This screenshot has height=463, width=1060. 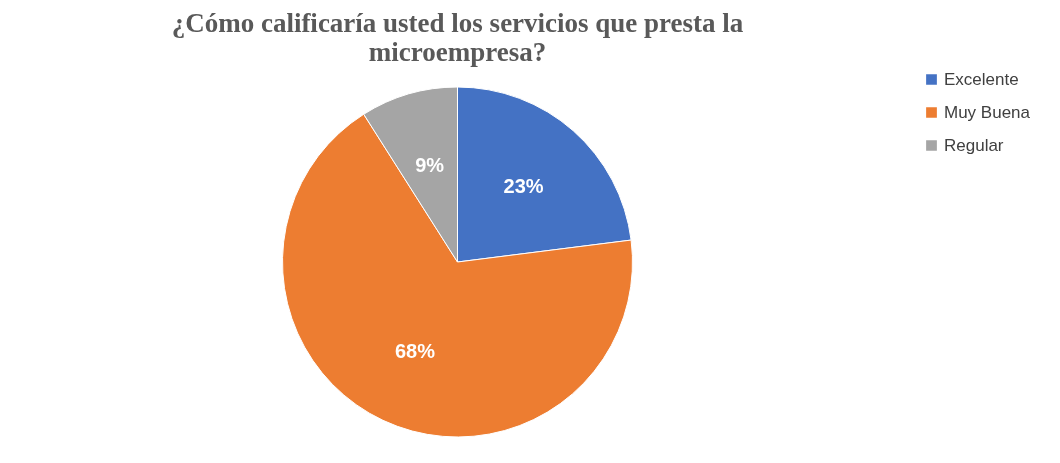 I want to click on data-label: 9%, so click(x=430, y=164).